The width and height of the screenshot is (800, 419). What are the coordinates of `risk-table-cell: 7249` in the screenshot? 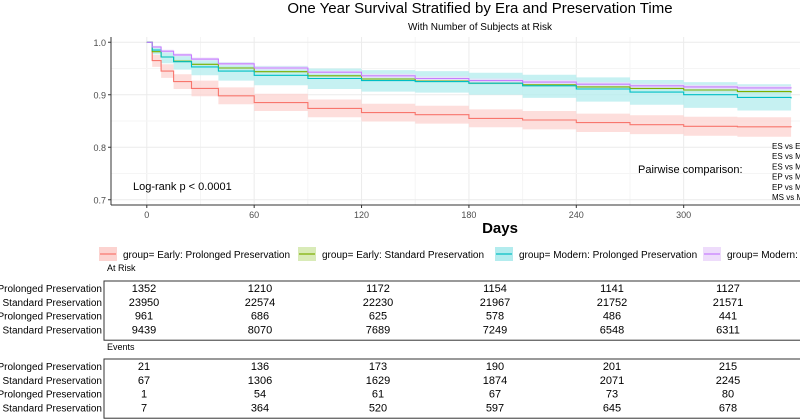 It's located at (495, 330).